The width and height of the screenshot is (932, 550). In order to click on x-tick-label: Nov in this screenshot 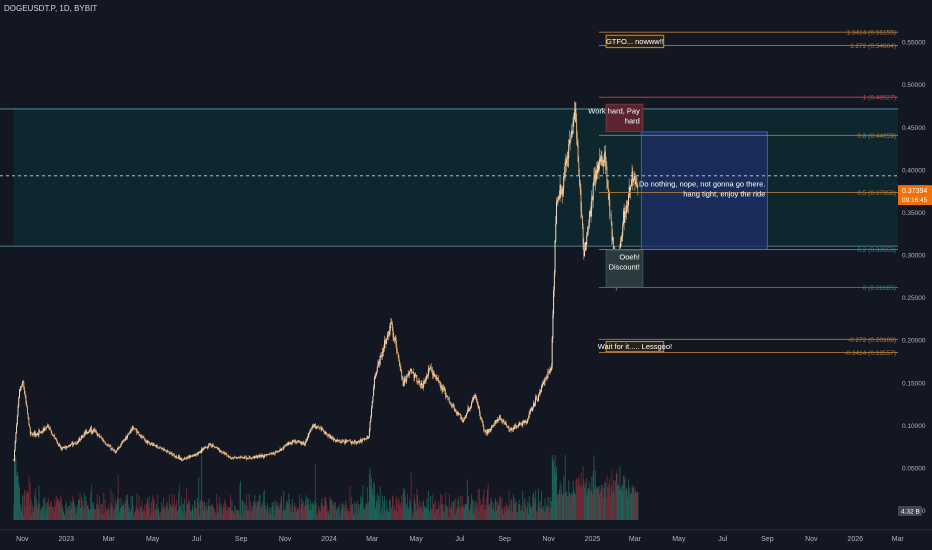, I will do `click(22, 539)`.